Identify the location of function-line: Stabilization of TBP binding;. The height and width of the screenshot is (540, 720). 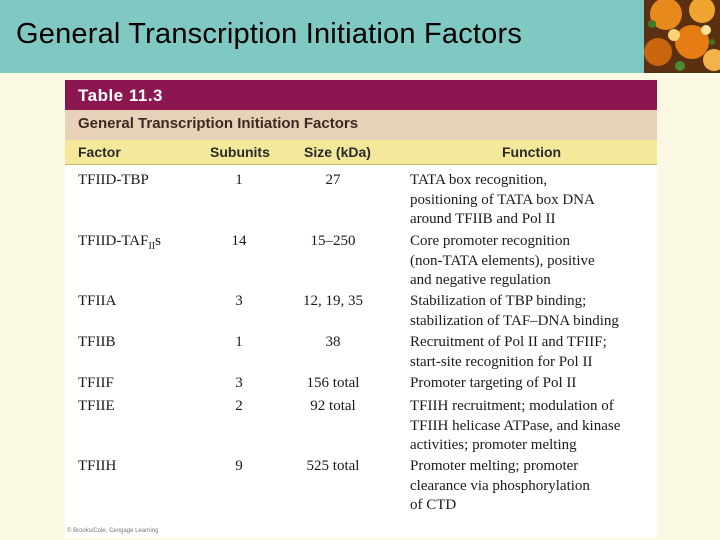
(498, 301).